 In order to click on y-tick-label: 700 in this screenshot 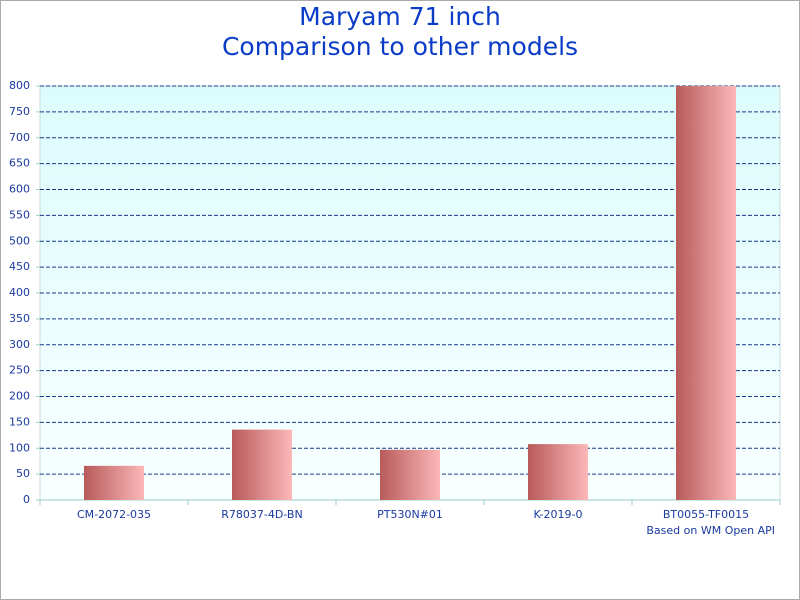, I will do `click(19, 137)`.